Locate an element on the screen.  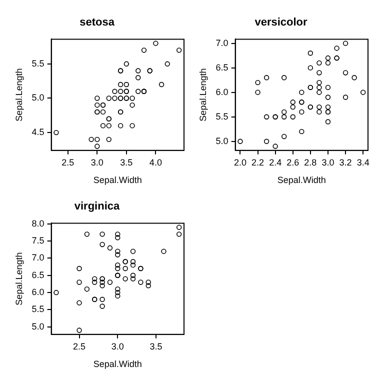
x-tick-label: 3.4 is located at coordinates (363, 162).